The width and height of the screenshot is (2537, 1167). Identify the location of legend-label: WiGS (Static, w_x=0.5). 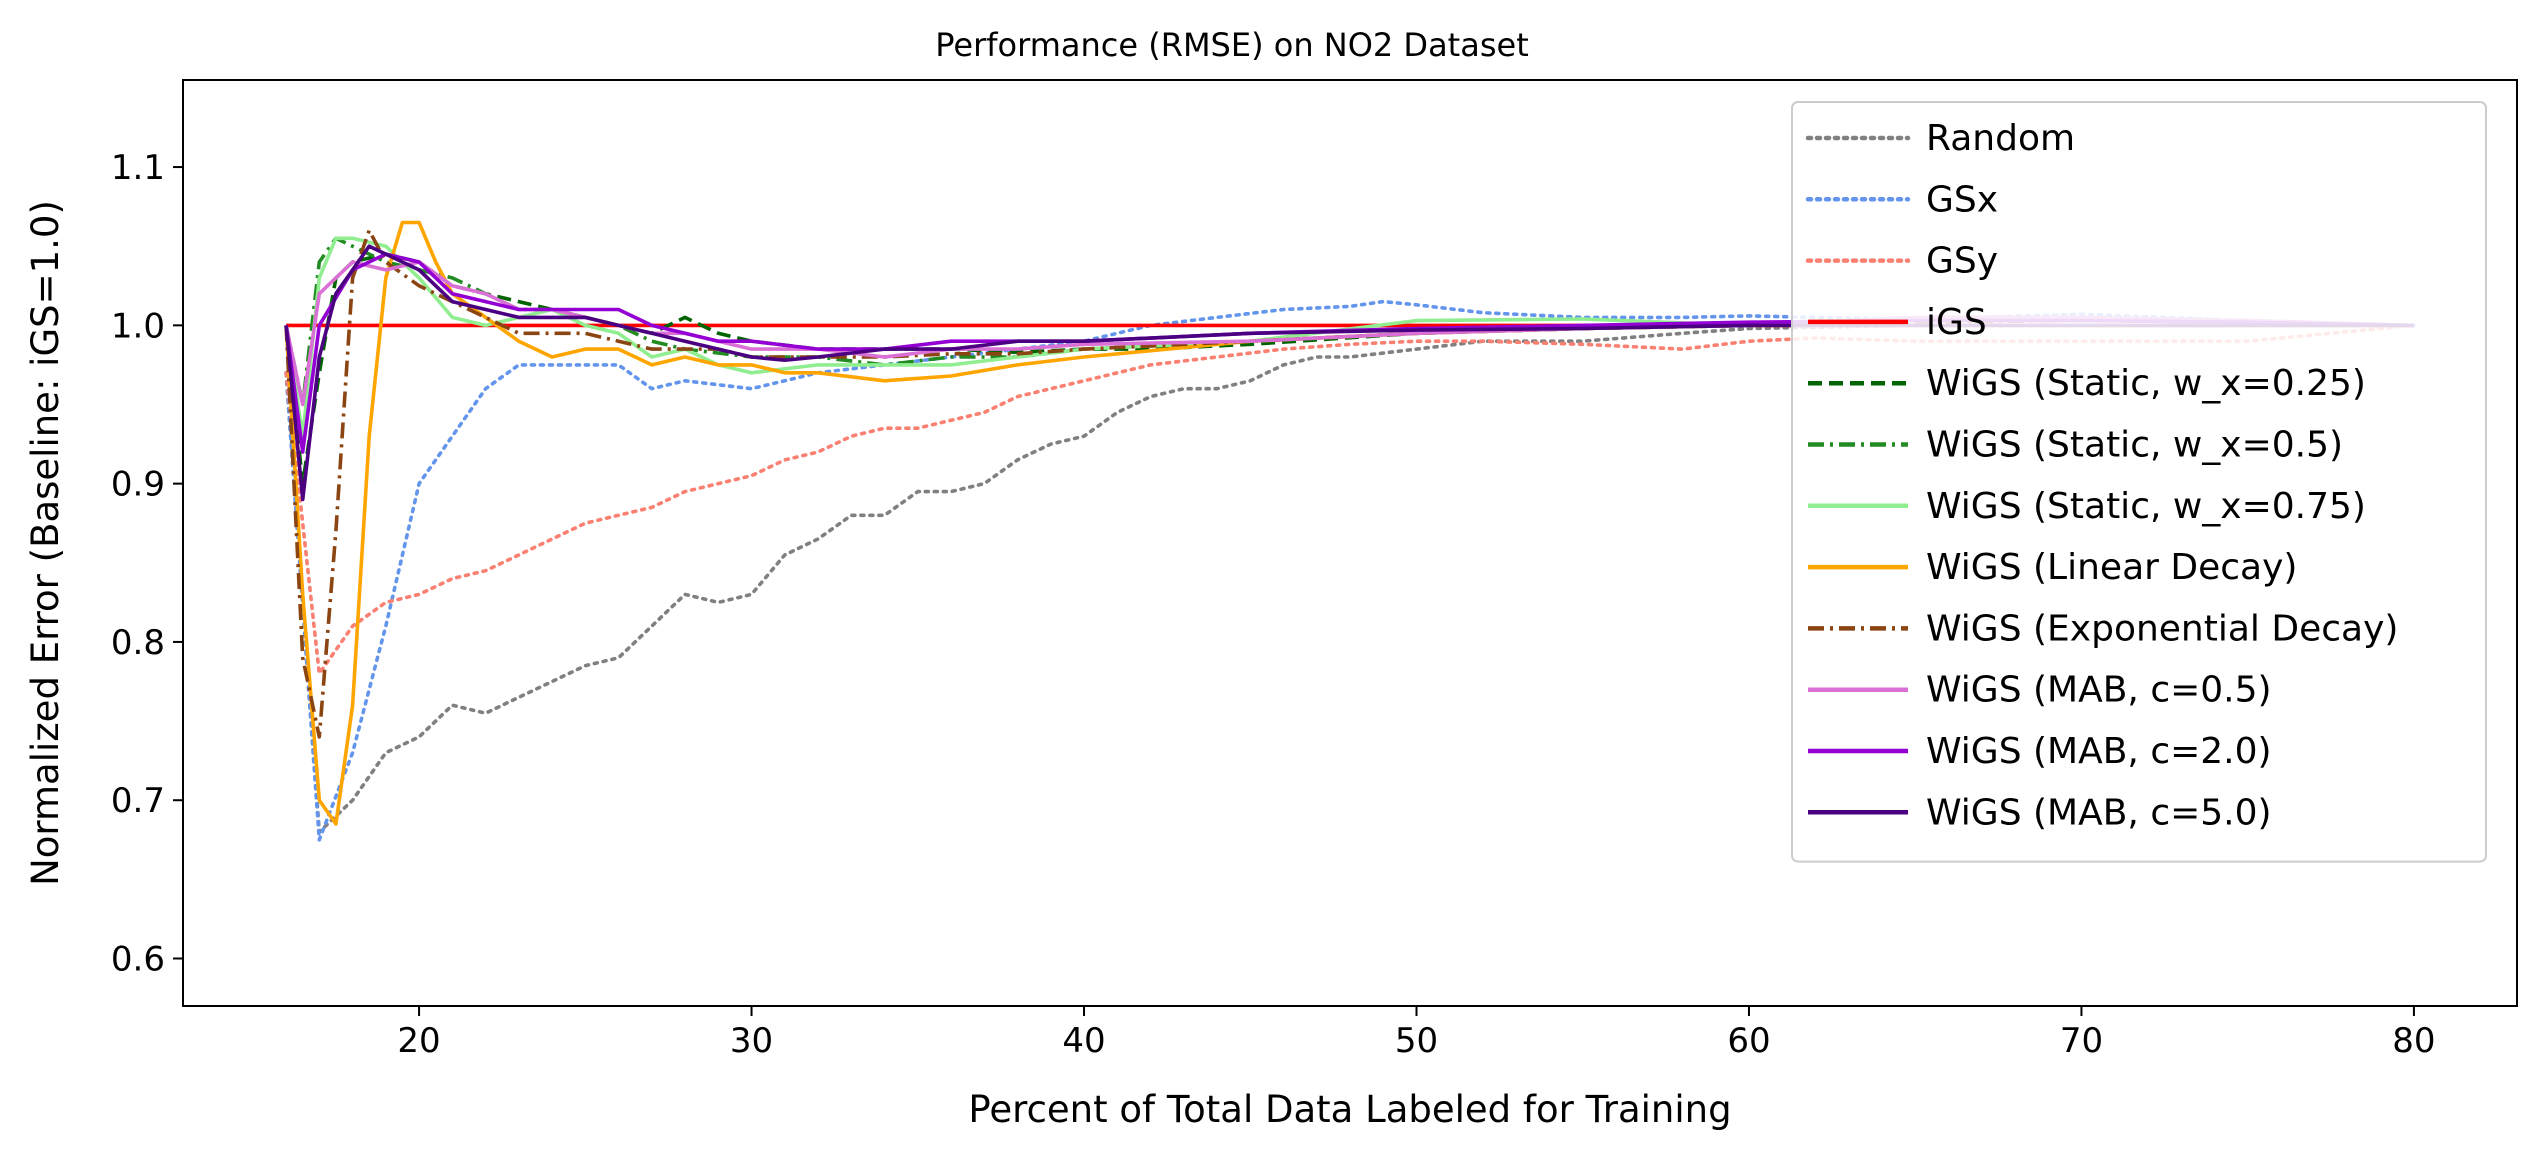
(2134, 445).